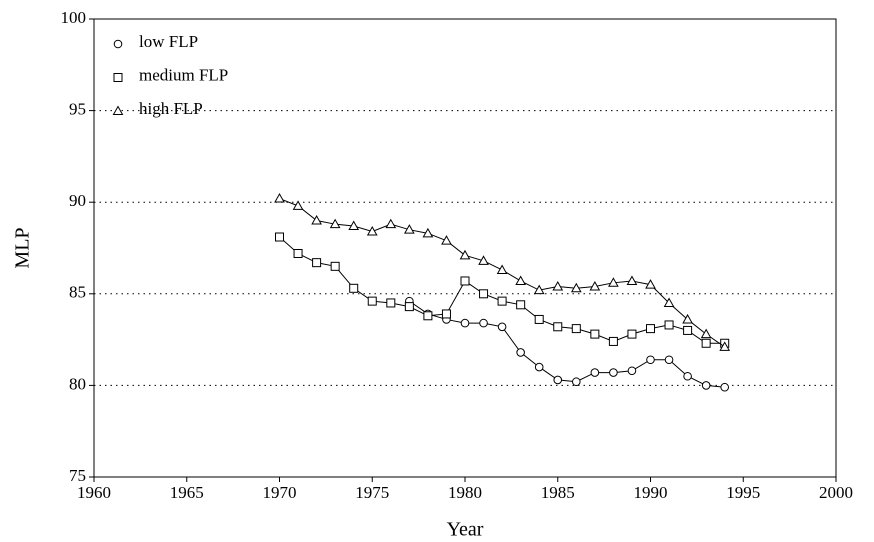  Describe the element at coordinates (94, 492) in the screenshot. I see `x-tick-label: 1960` at that location.